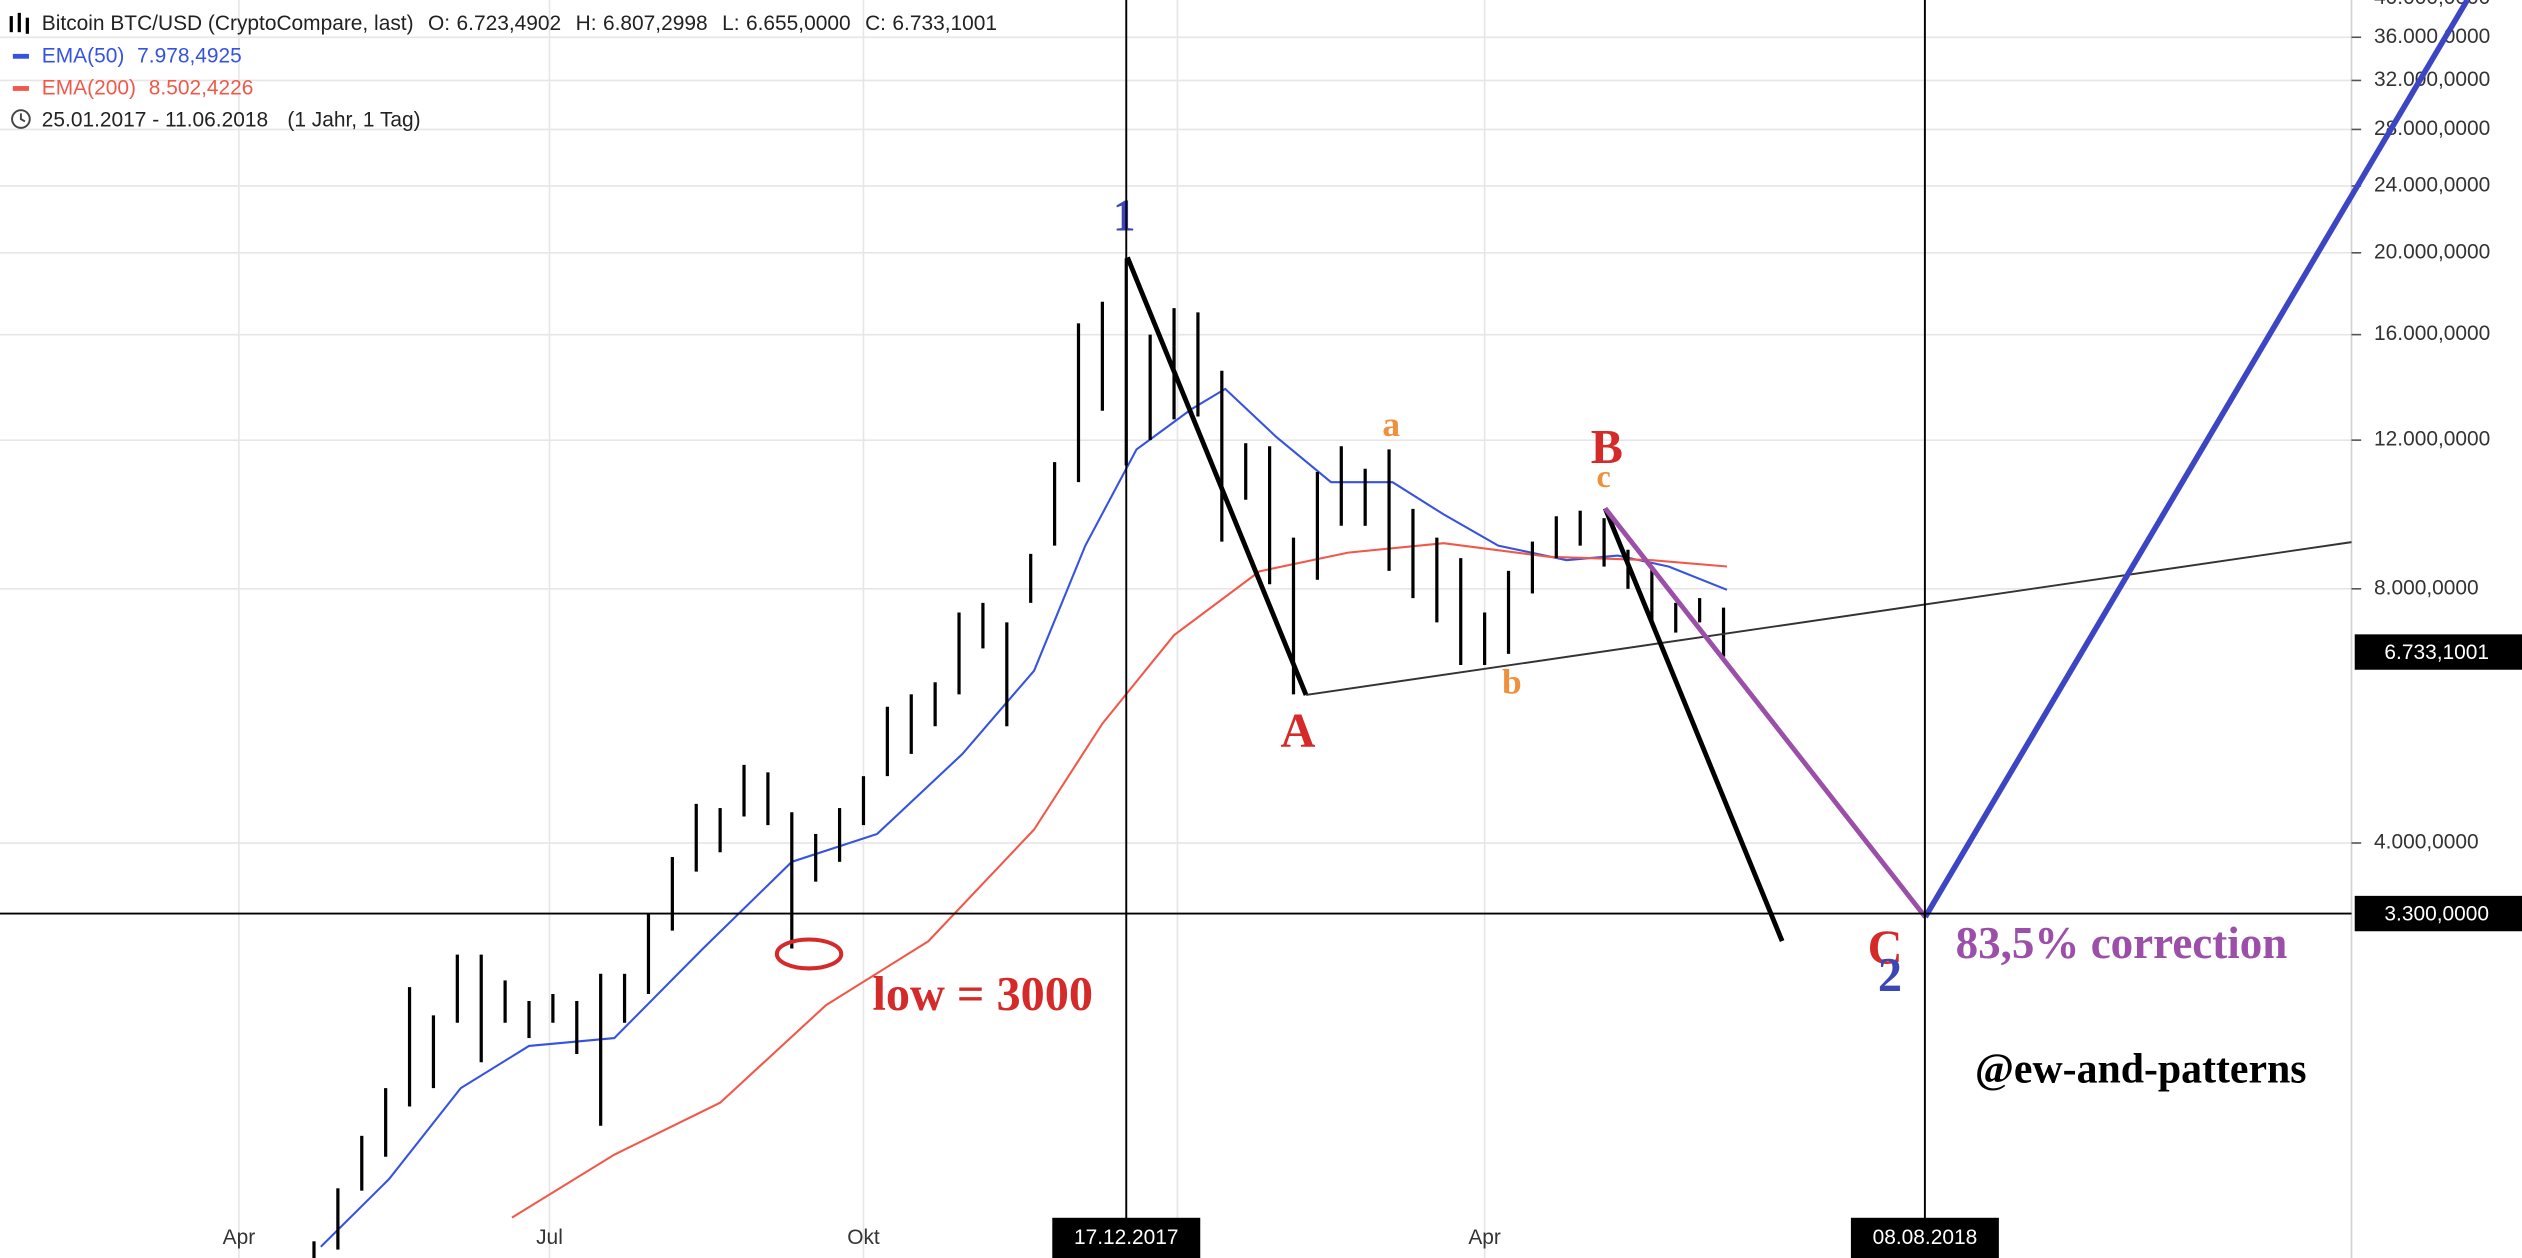 The width and height of the screenshot is (2522, 1258). Describe the element at coordinates (1391, 424) in the screenshot. I see `wave-label: a` at that location.